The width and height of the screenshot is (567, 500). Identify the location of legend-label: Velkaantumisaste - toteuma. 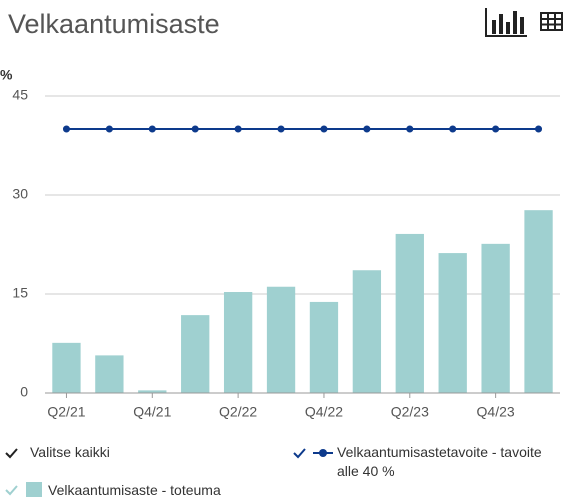
(134, 490).